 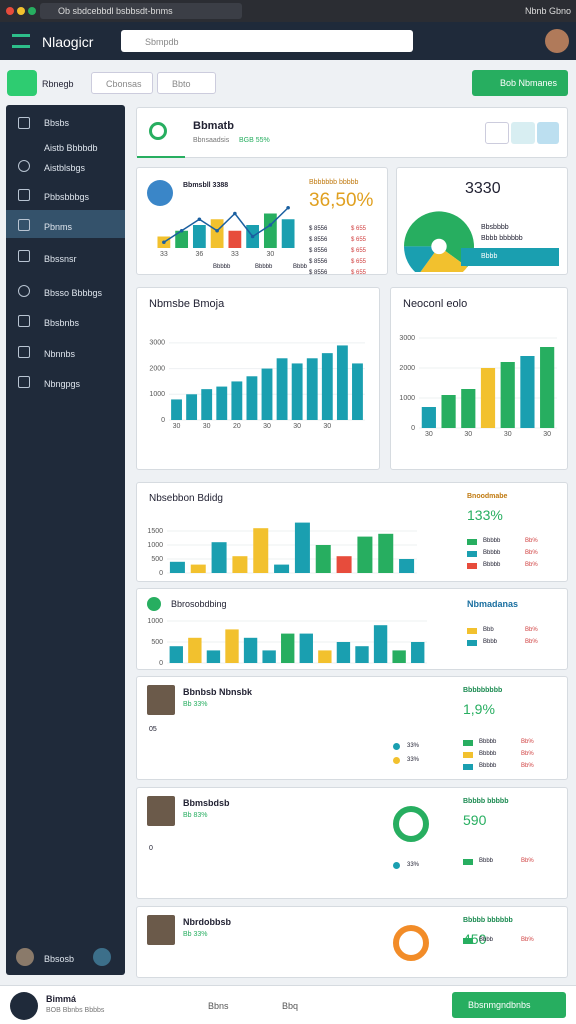 I want to click on nav-item: Bbsso Bbbbgs, so click(x=73, y=293).